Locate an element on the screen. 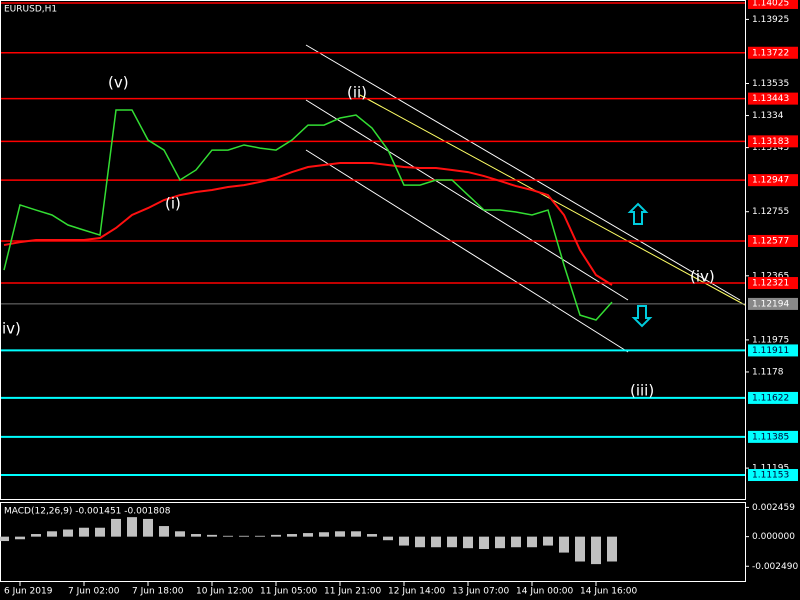 The width and height of the screenshot is (800, 600). y-tick-label: 1.1334 is located at coordinates (768, 116).